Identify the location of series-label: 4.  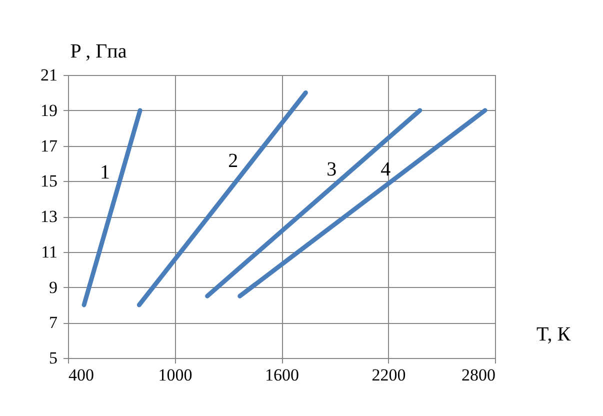
(385, 169).